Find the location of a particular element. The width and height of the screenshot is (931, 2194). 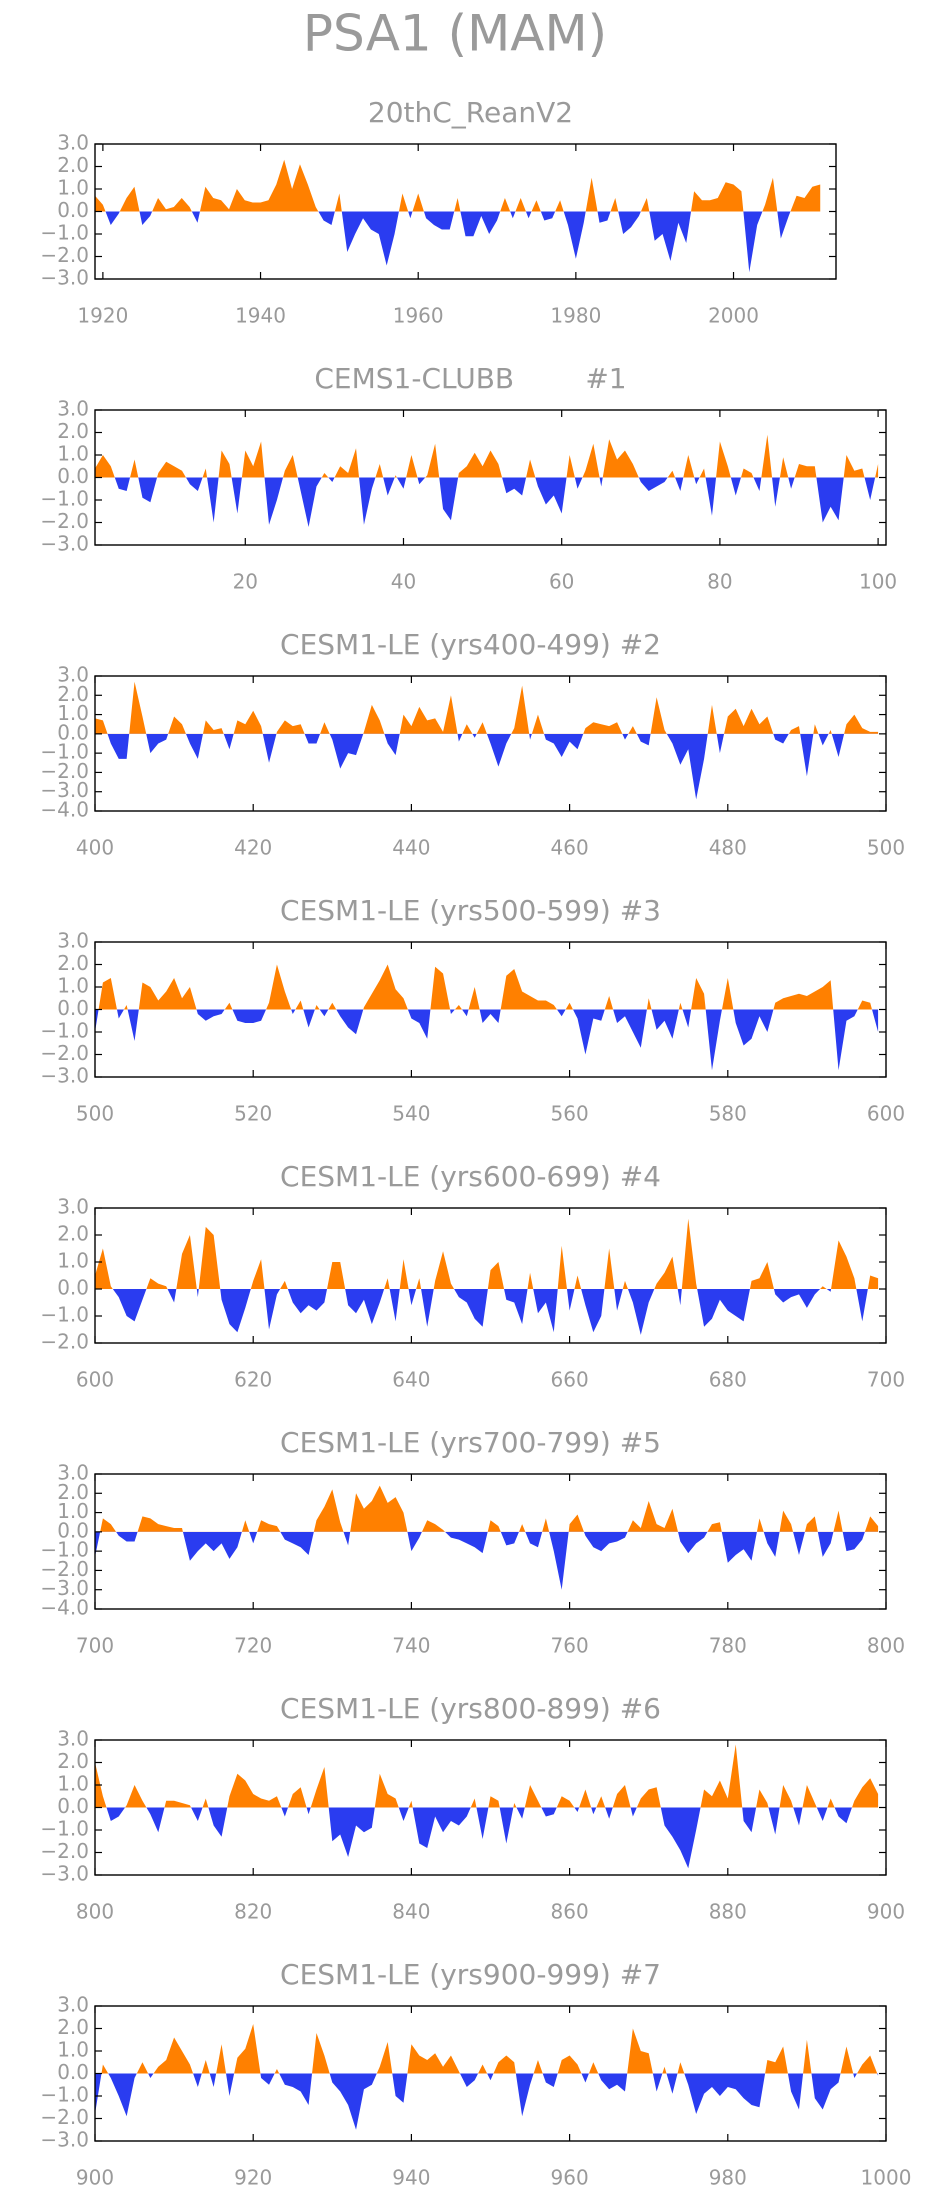

page-title: PSA1 (MAM) is located at coordinates (455, 34).